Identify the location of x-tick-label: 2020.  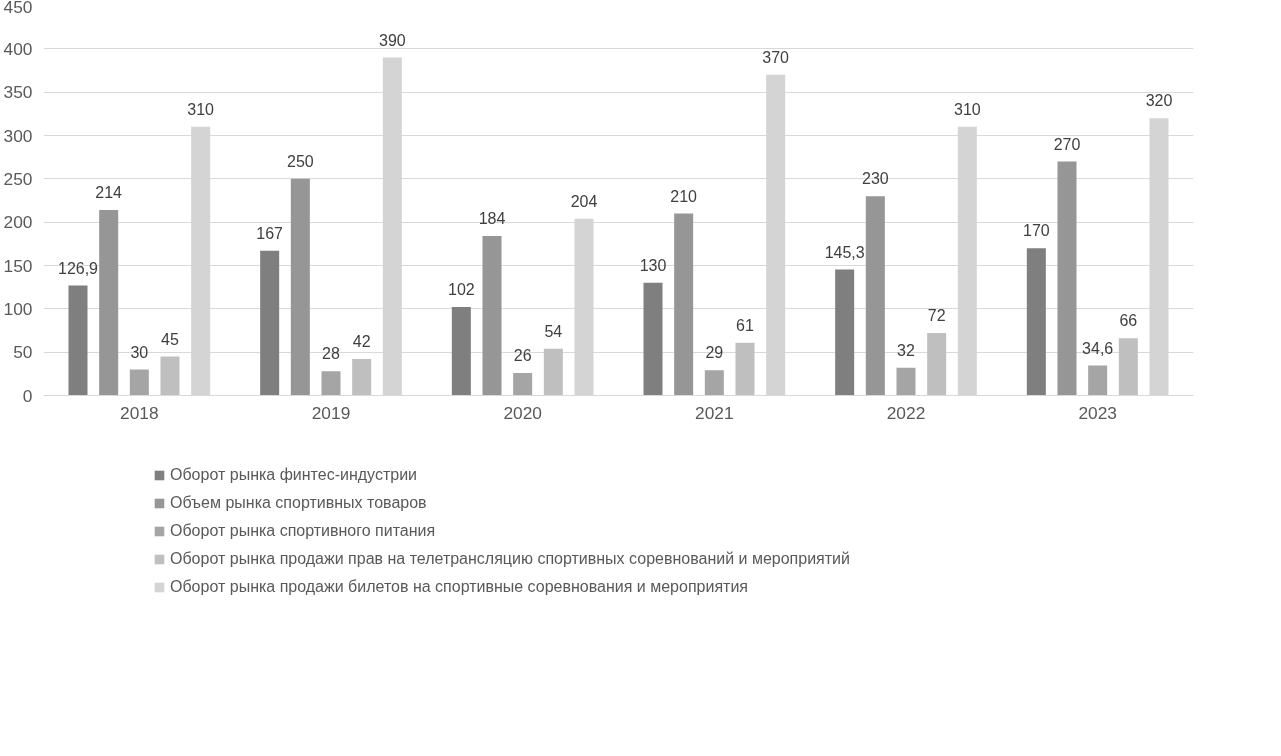
(522, 412).